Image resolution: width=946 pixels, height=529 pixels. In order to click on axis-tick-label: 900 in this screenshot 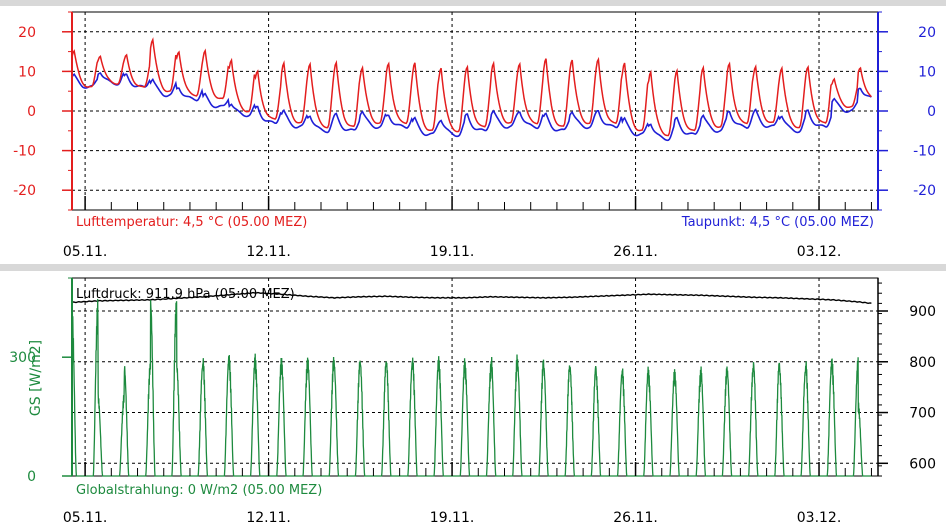, I will do `click(922, 312)`.